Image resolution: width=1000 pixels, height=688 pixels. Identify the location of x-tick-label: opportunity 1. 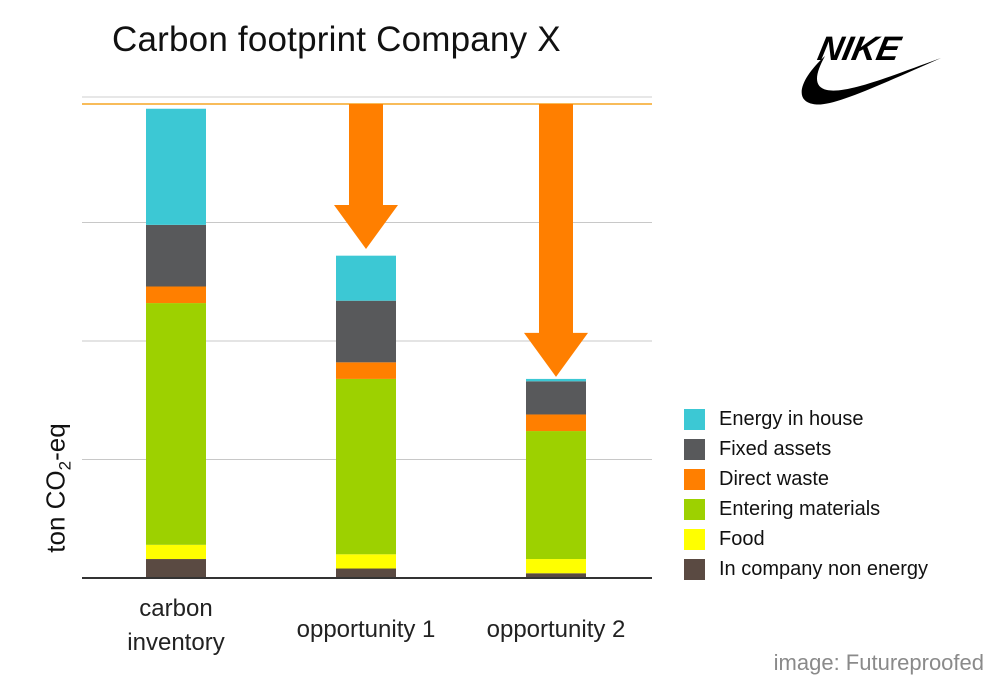
(366, 629).